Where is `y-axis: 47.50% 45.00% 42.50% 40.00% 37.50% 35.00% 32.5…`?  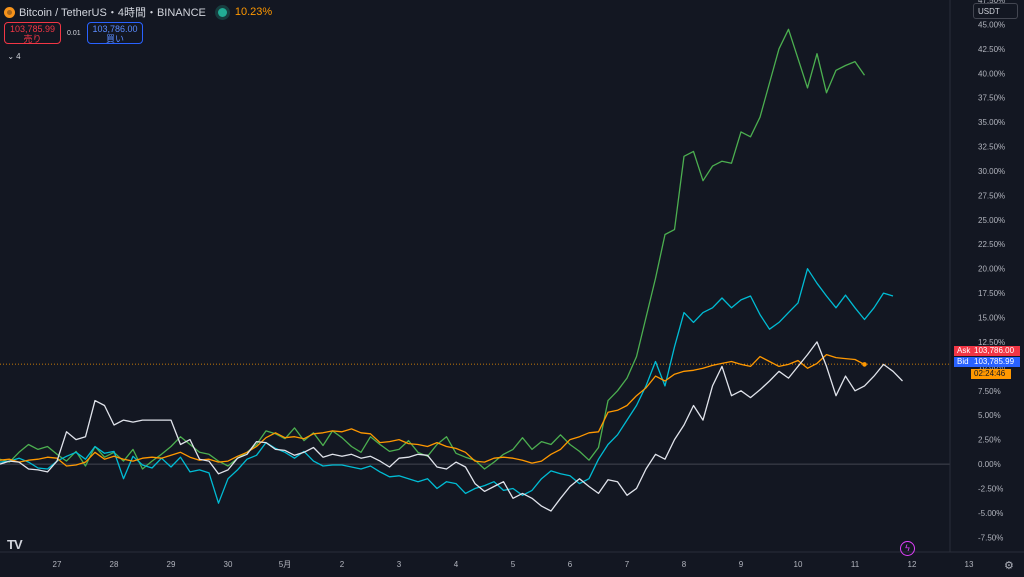 y-axis: 47.50% 45.00% 42.50% 40.00% 37.50% 35.00% 32.5… is located at coordinates (977, 276).